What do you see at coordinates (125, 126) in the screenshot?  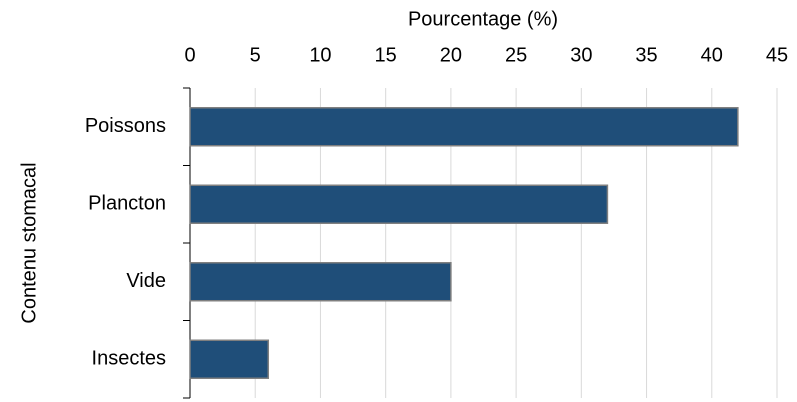 I see `y-tick-label: Poissons` at bounding box center [125, 126].